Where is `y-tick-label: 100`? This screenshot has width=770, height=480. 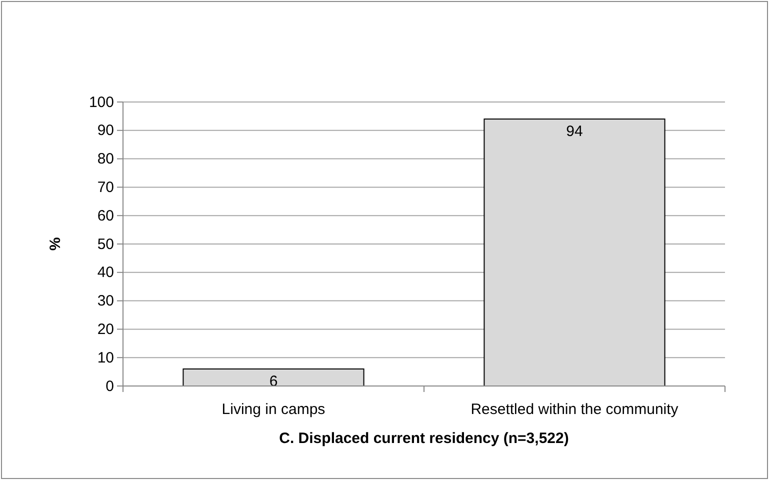 y-tick-label: 100 is located at coordinates (101, 102).